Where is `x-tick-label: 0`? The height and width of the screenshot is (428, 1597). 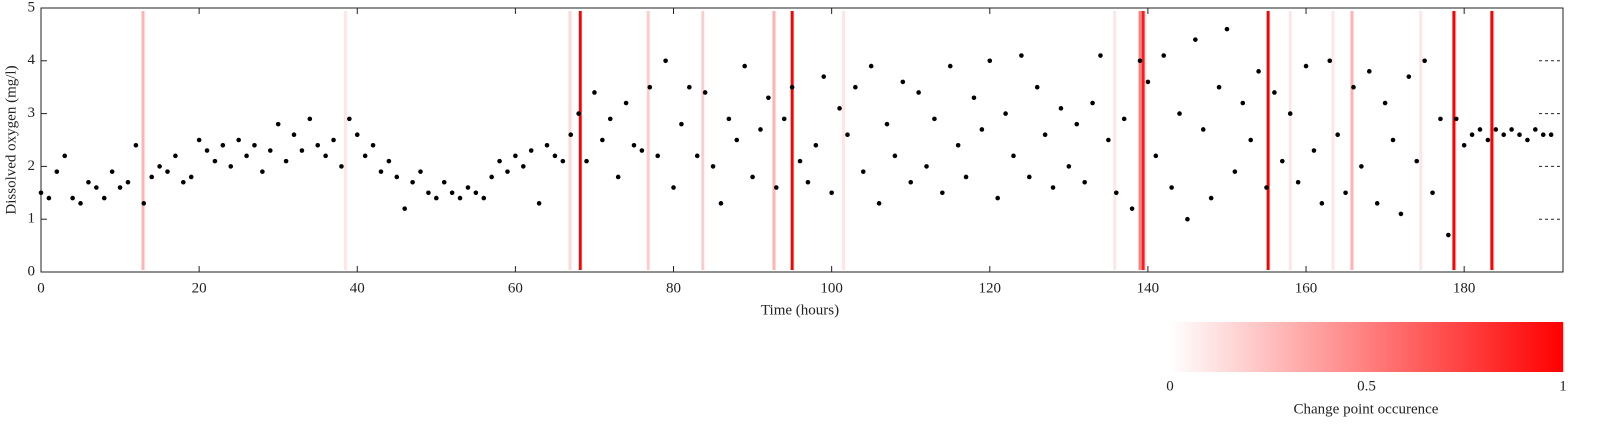
x-tick-label: 0 is located at coordinates (41, 288).